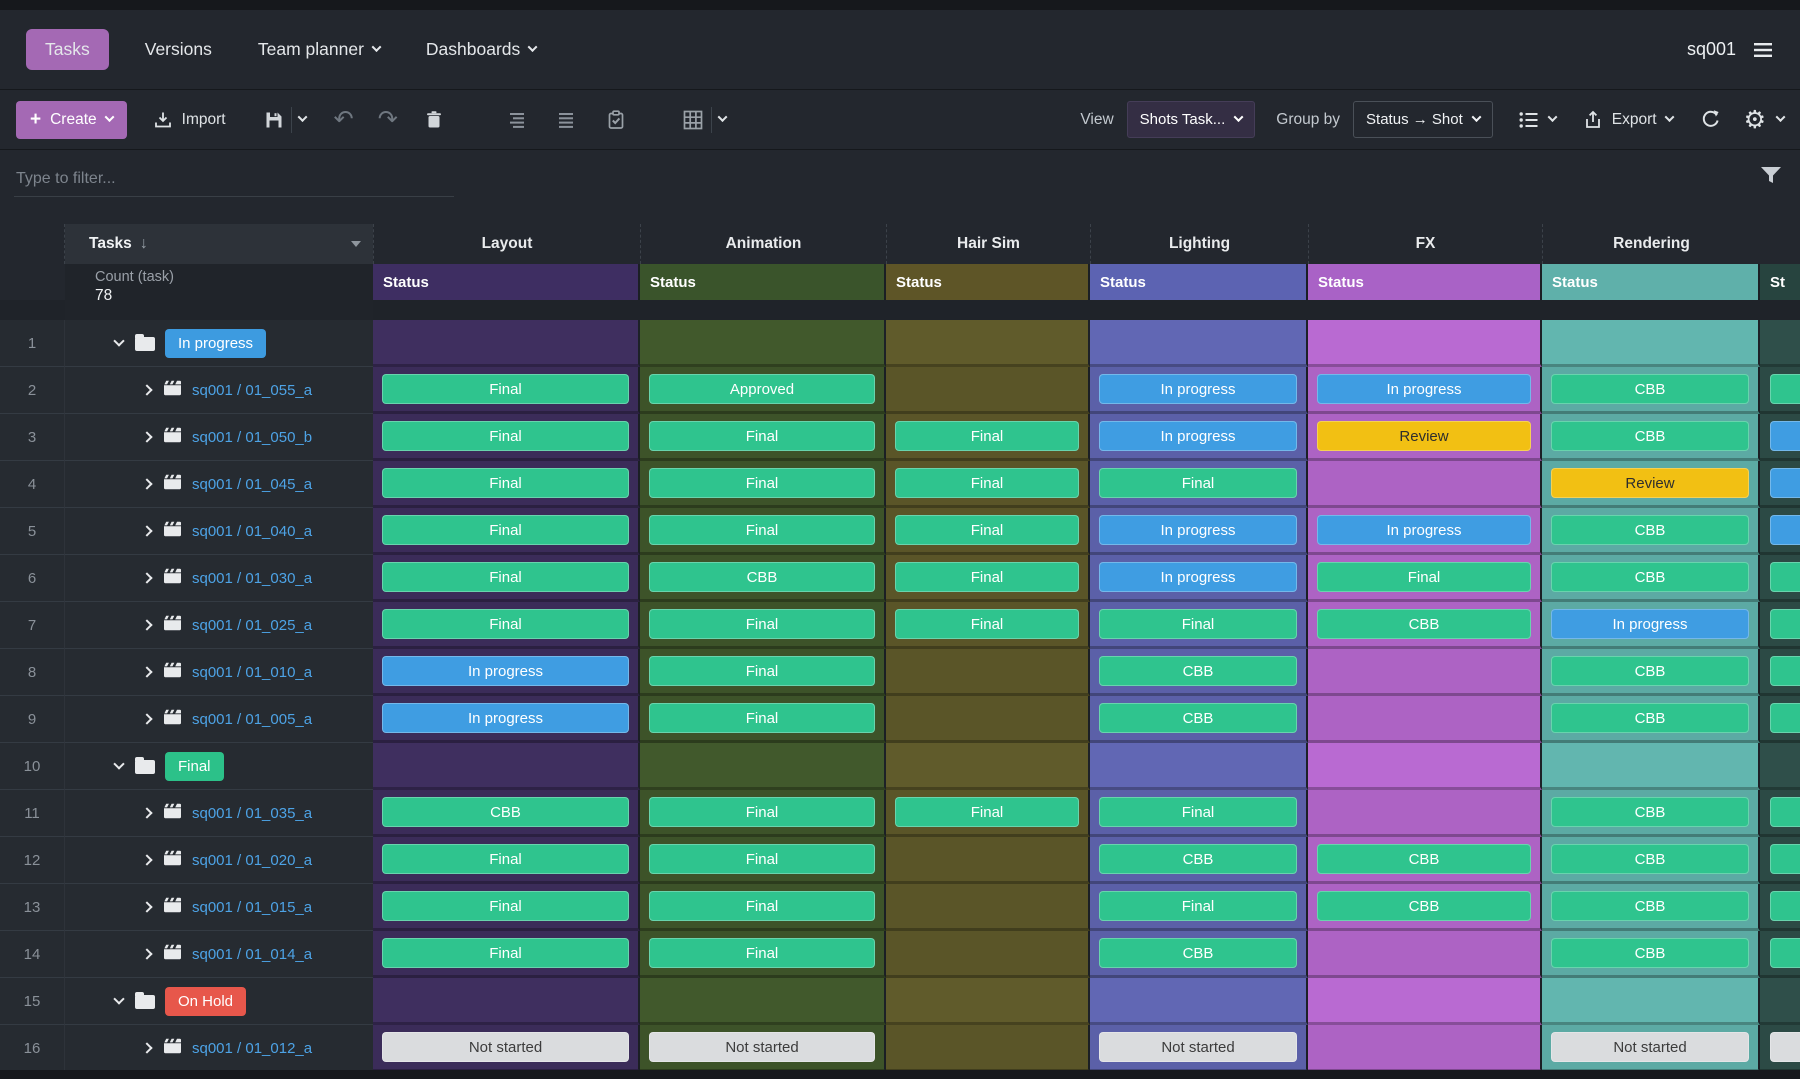  What do you see at coordinates (566, 120) in the screenshot?
I see `justify-lines-icon` at bounding box center [566, 120].